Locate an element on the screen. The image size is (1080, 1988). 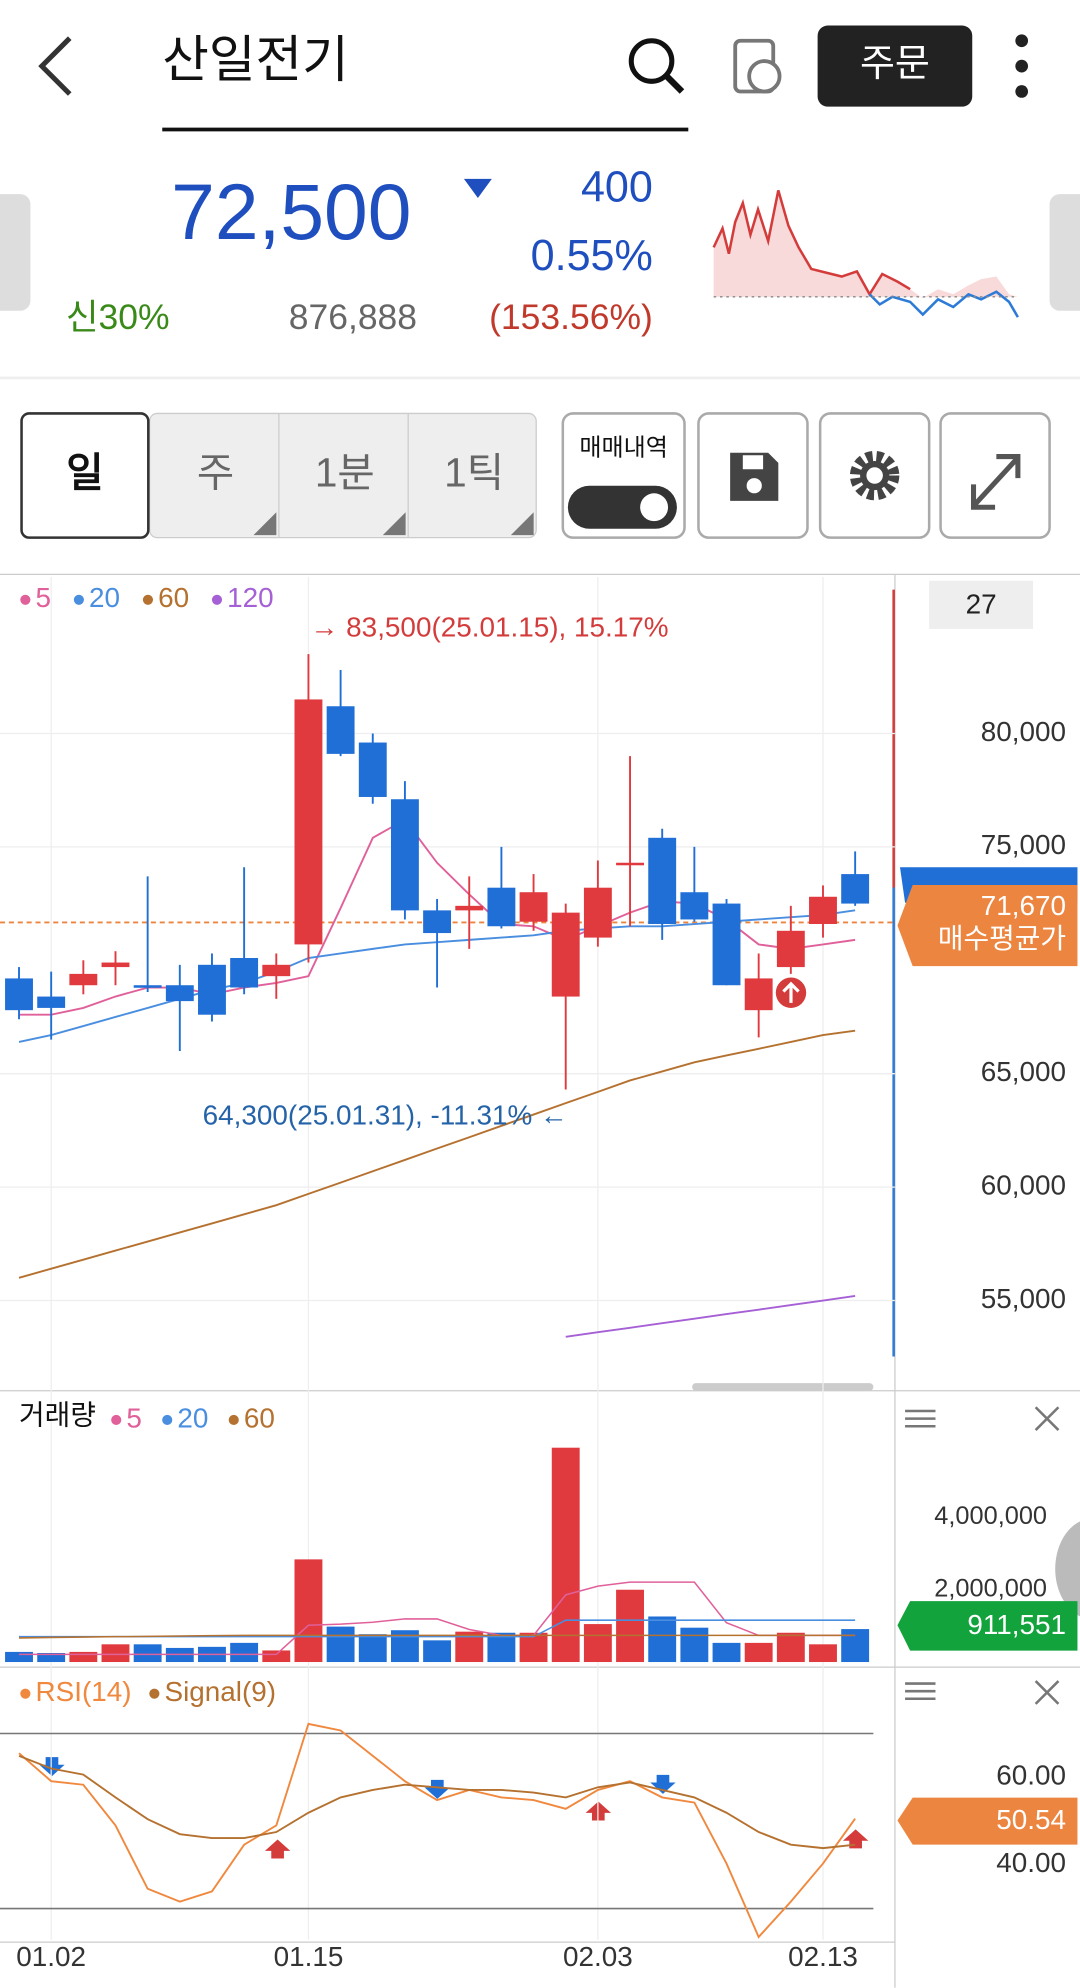
gear-icon is located at coordinates (874, 475).